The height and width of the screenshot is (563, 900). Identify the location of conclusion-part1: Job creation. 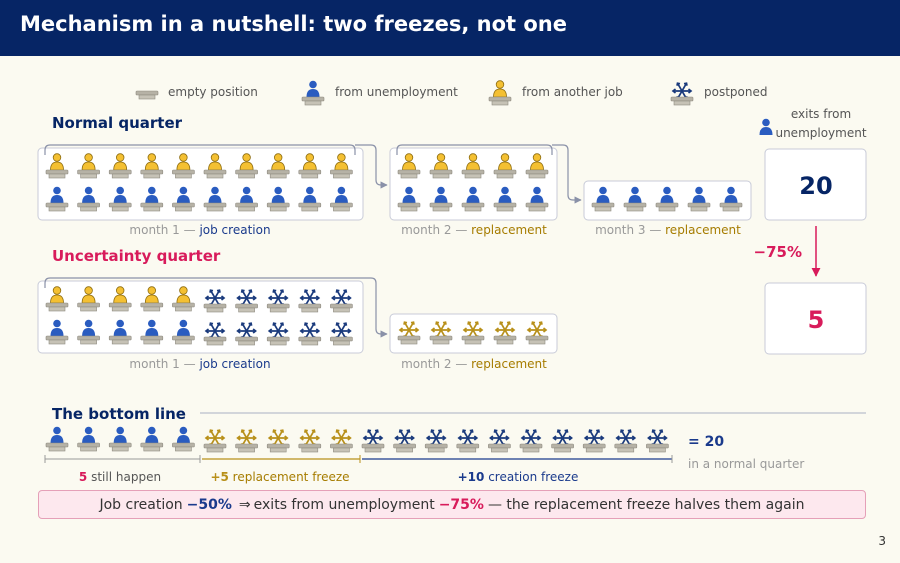
(141, 504).